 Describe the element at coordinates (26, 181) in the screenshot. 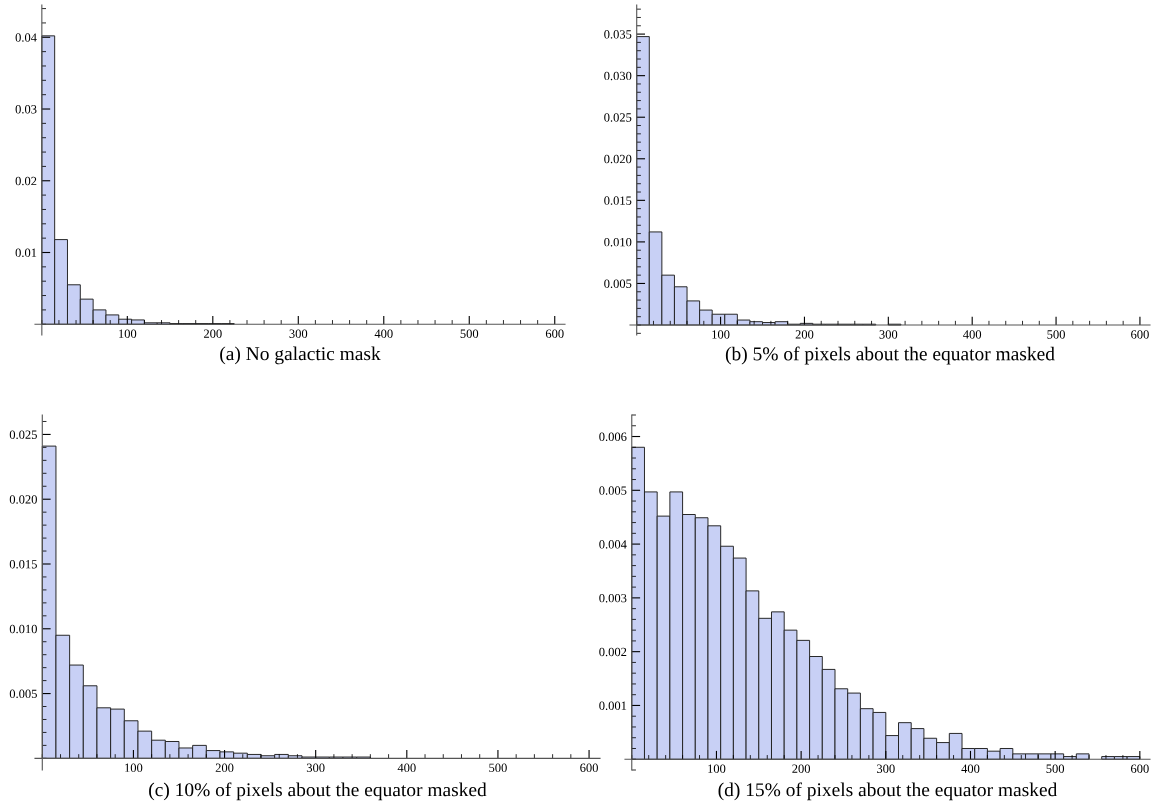

I see `y-tick-label: 0.02` at that location.